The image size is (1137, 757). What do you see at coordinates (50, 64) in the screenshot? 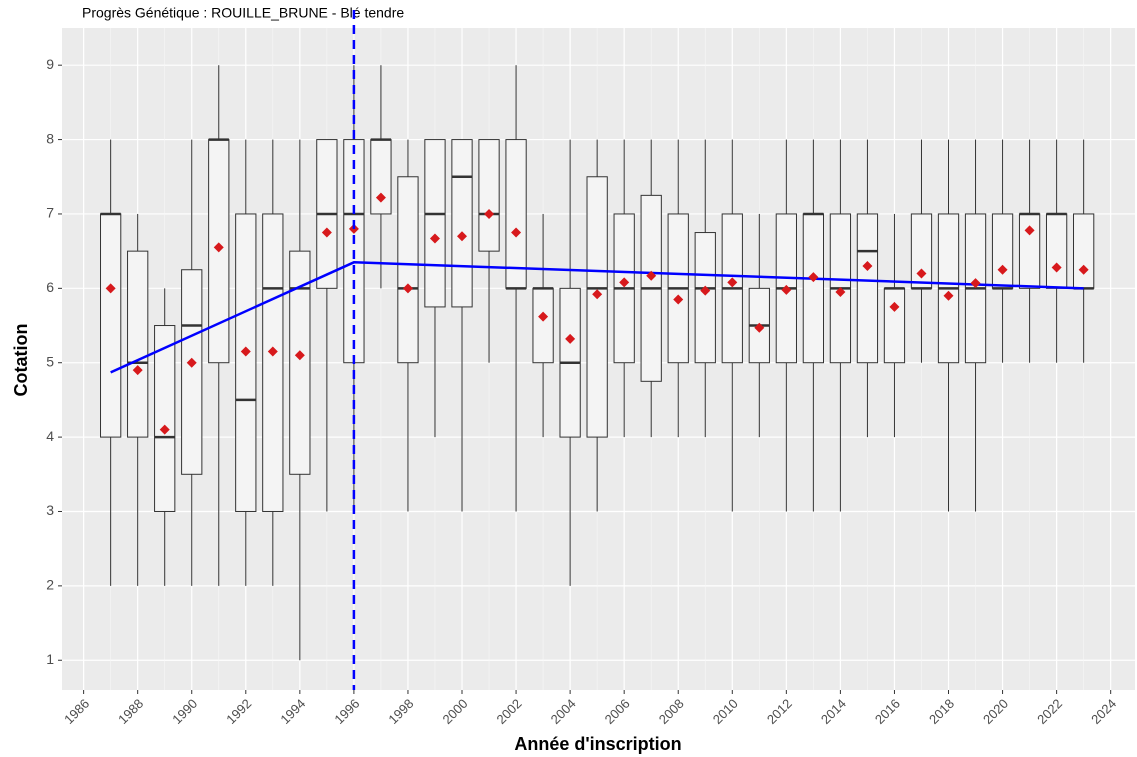
I see `y-tick-label: 9` at bounding box center [50, 64].